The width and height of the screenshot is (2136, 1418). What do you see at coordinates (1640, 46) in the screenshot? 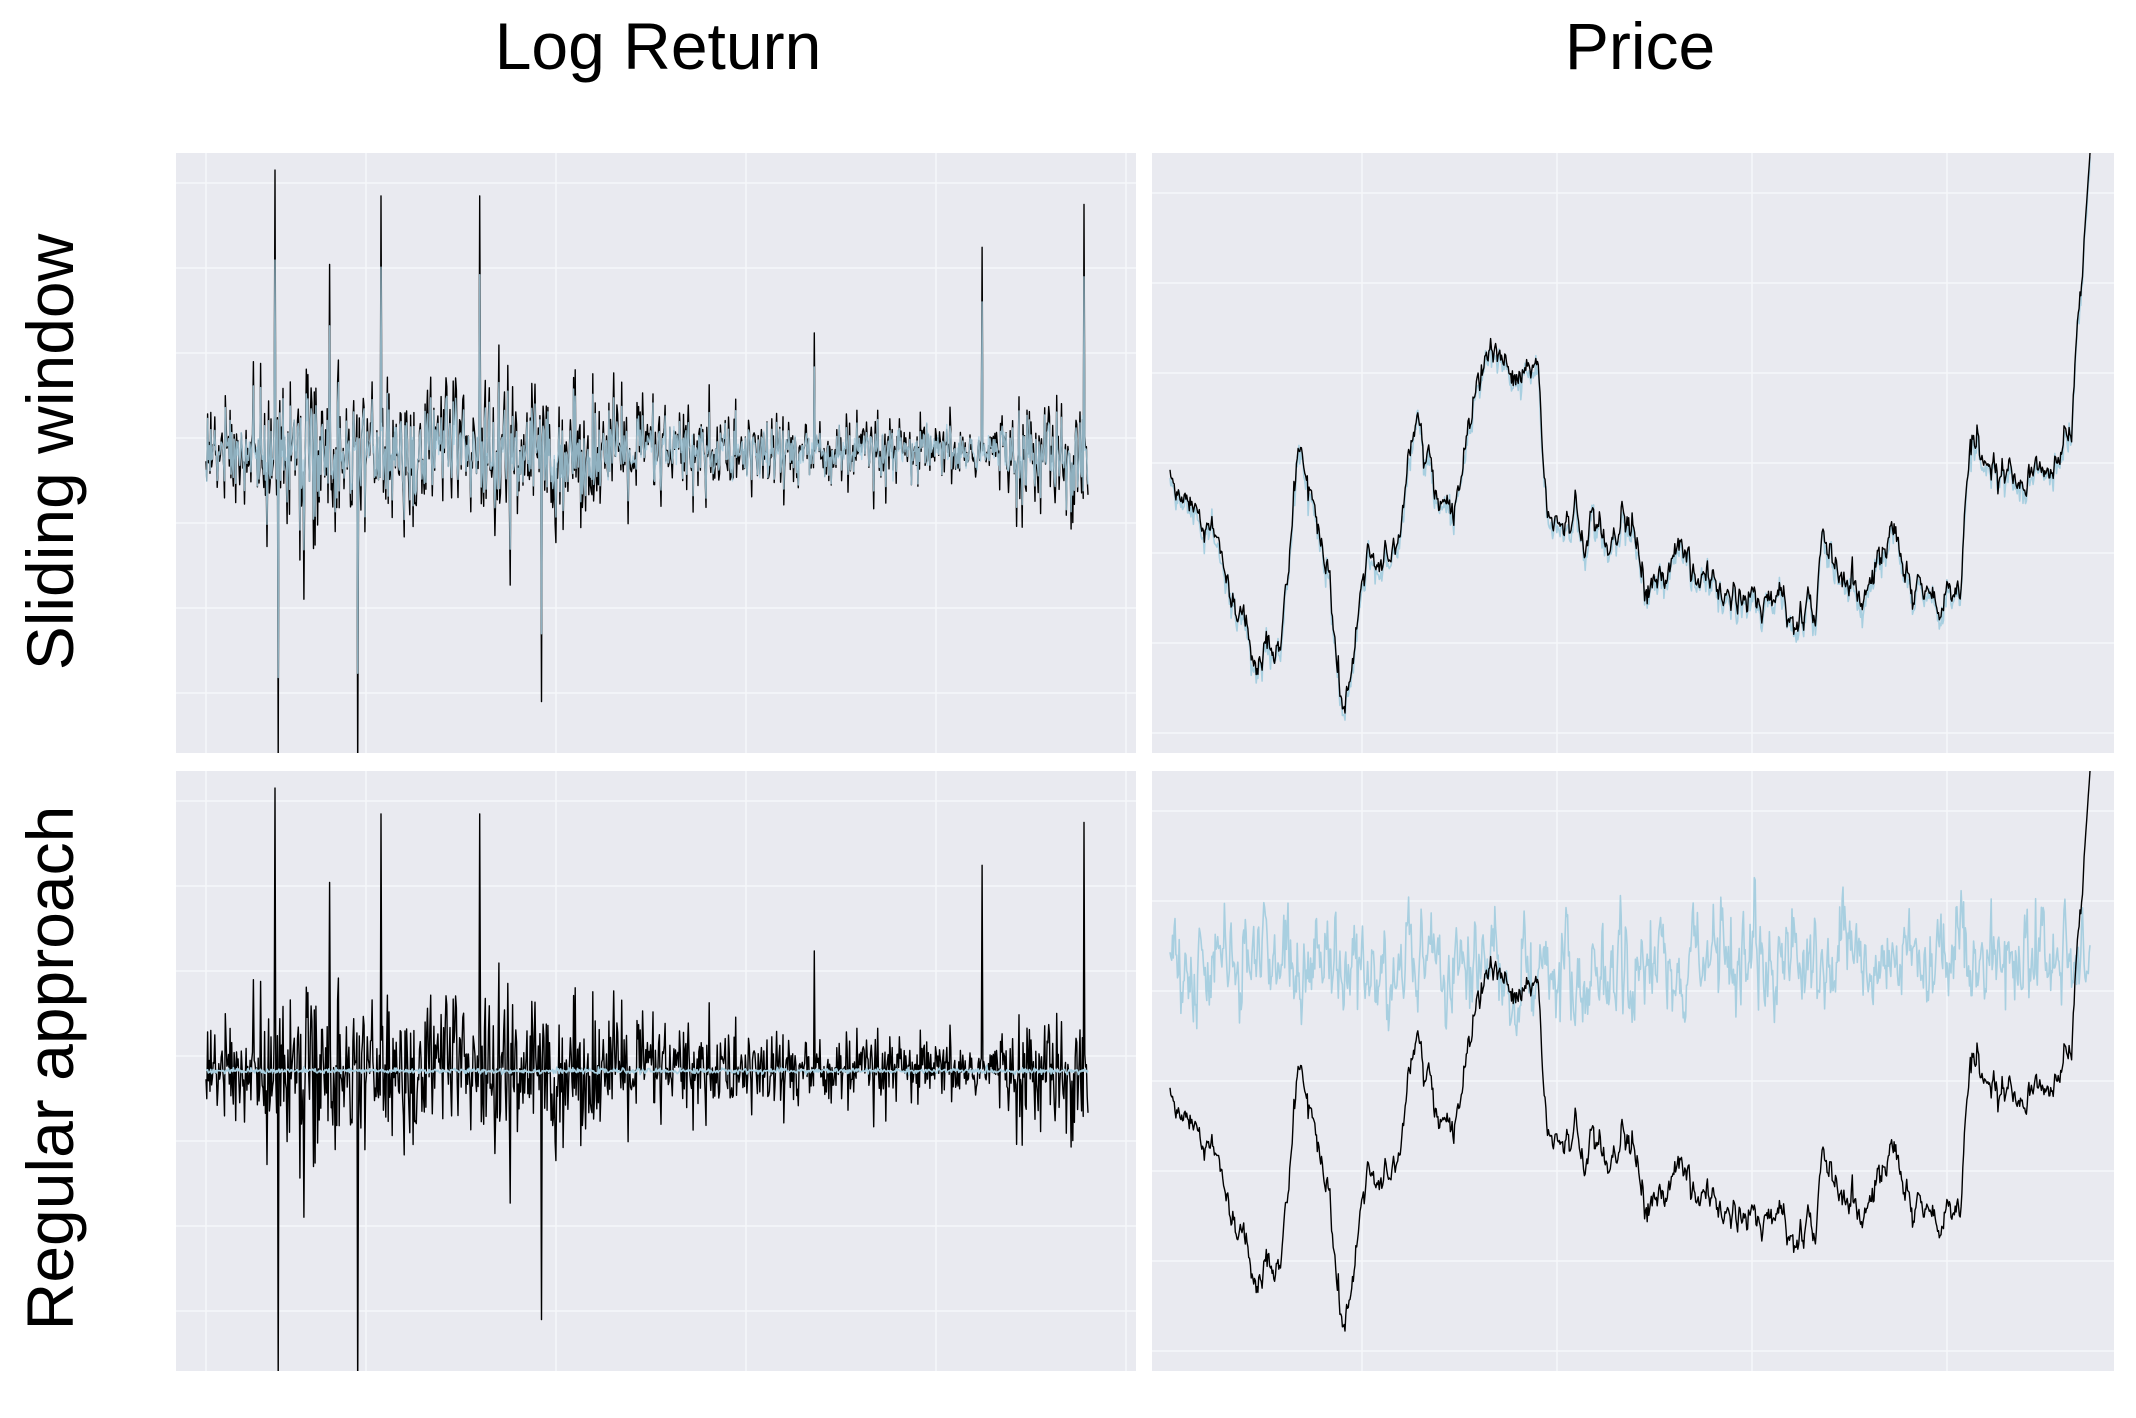
I see `col-title-price: Price` at bounding box center [1640, 46].